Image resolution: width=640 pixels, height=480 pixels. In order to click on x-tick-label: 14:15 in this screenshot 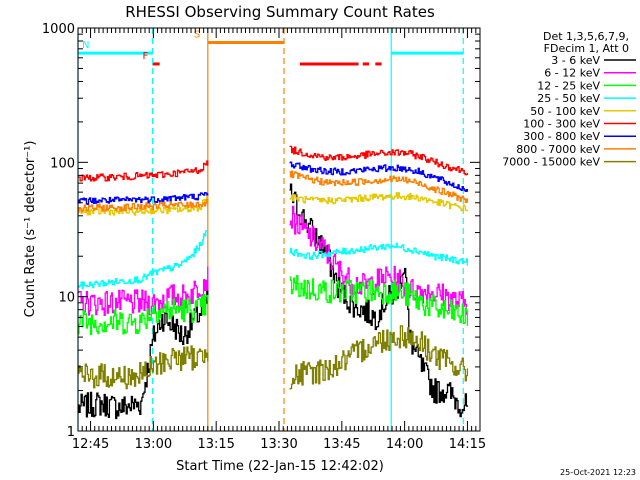, I will do `click(467, 444)`.